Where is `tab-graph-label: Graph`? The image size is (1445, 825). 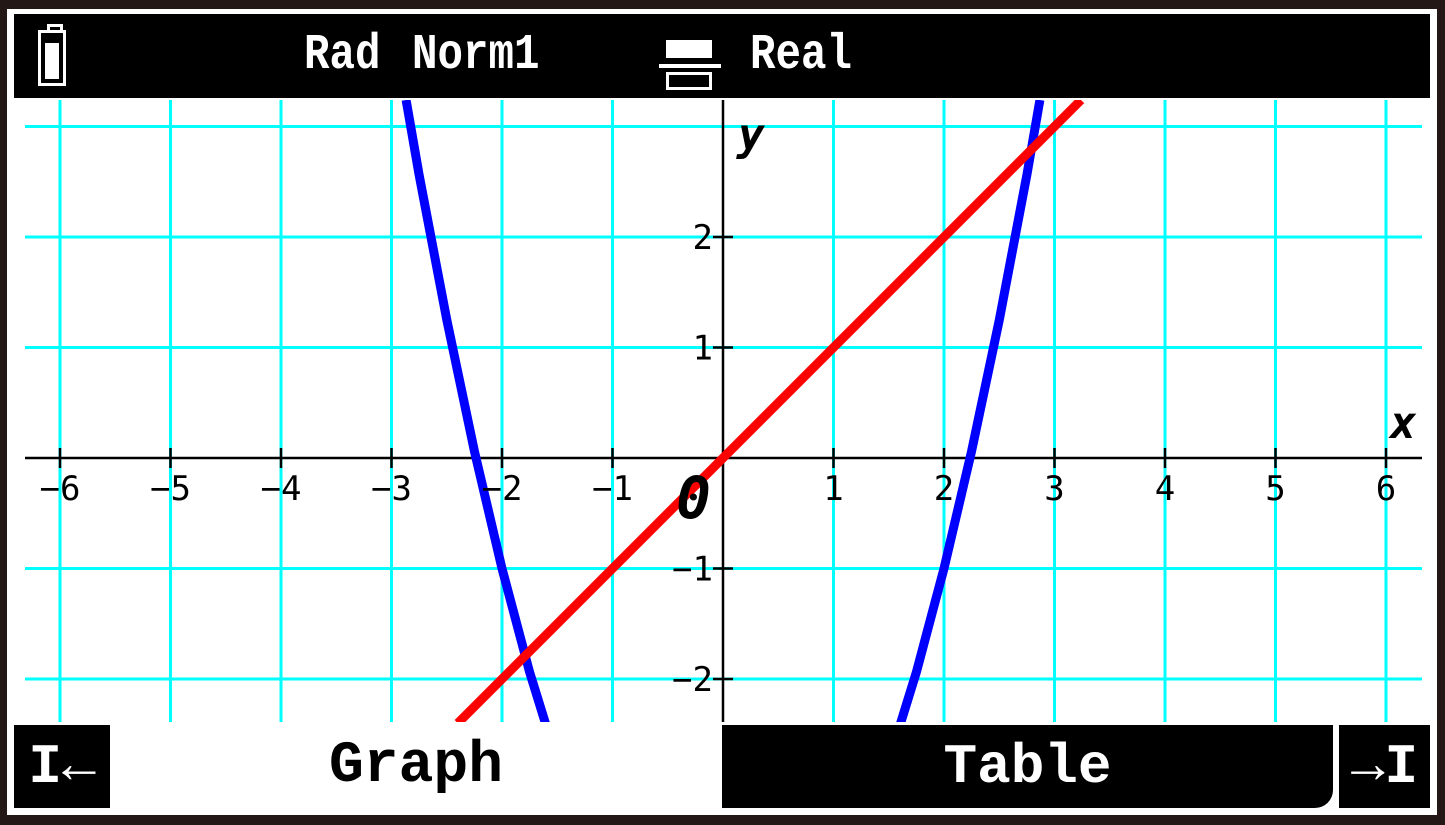
tab-graph-label: Graph is located at coordinates (416, 766).